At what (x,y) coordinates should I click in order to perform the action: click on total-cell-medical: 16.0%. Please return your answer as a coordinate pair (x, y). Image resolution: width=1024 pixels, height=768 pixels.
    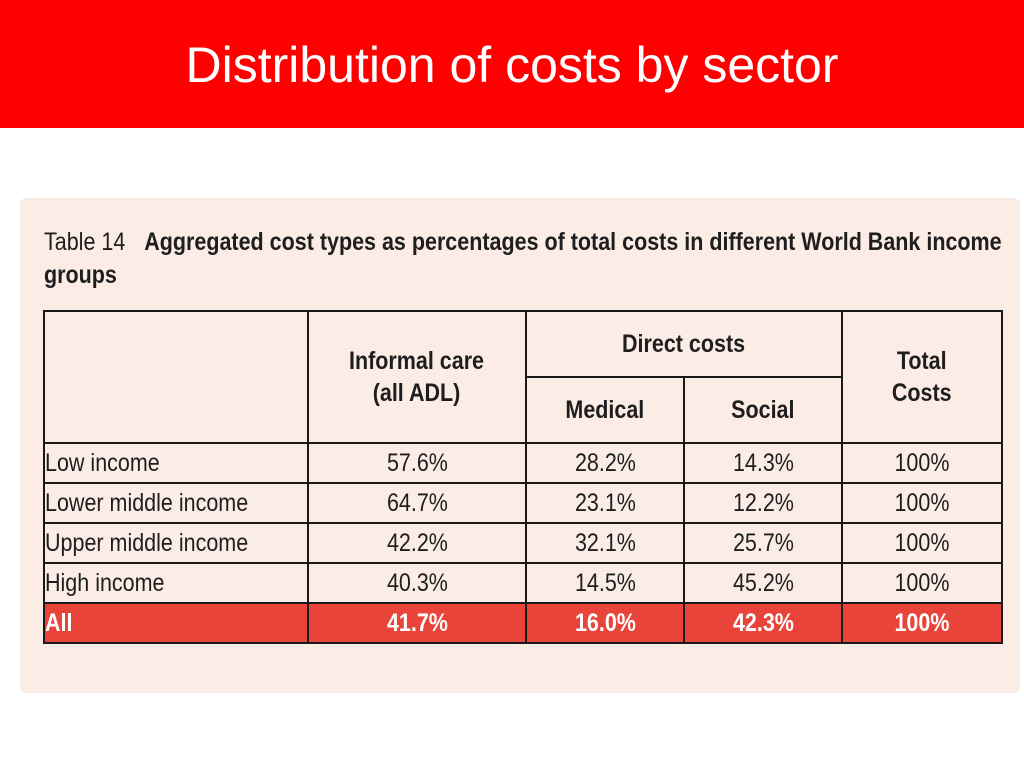
    Looking at the image, I should click on (605, 623).